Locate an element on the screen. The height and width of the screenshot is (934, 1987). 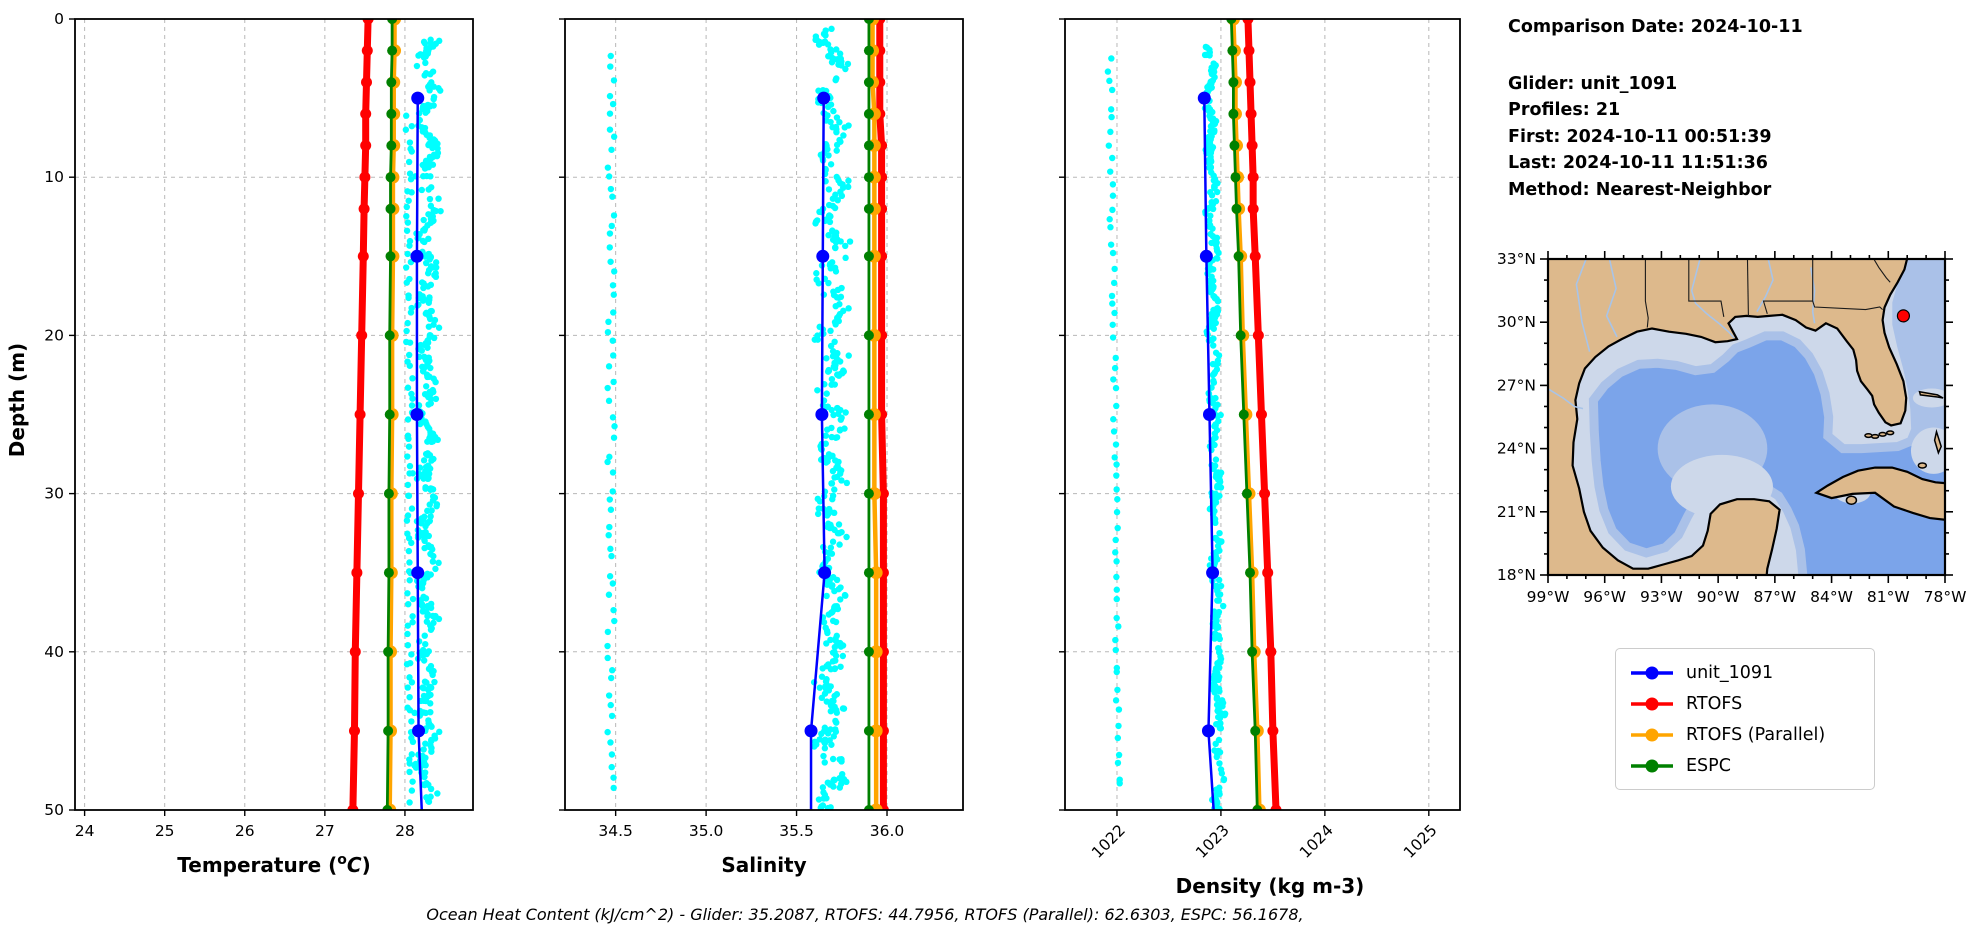
legend-item-rtofs-parallel: RTOFS (Parallel) is located at coordinates (1745, 735).